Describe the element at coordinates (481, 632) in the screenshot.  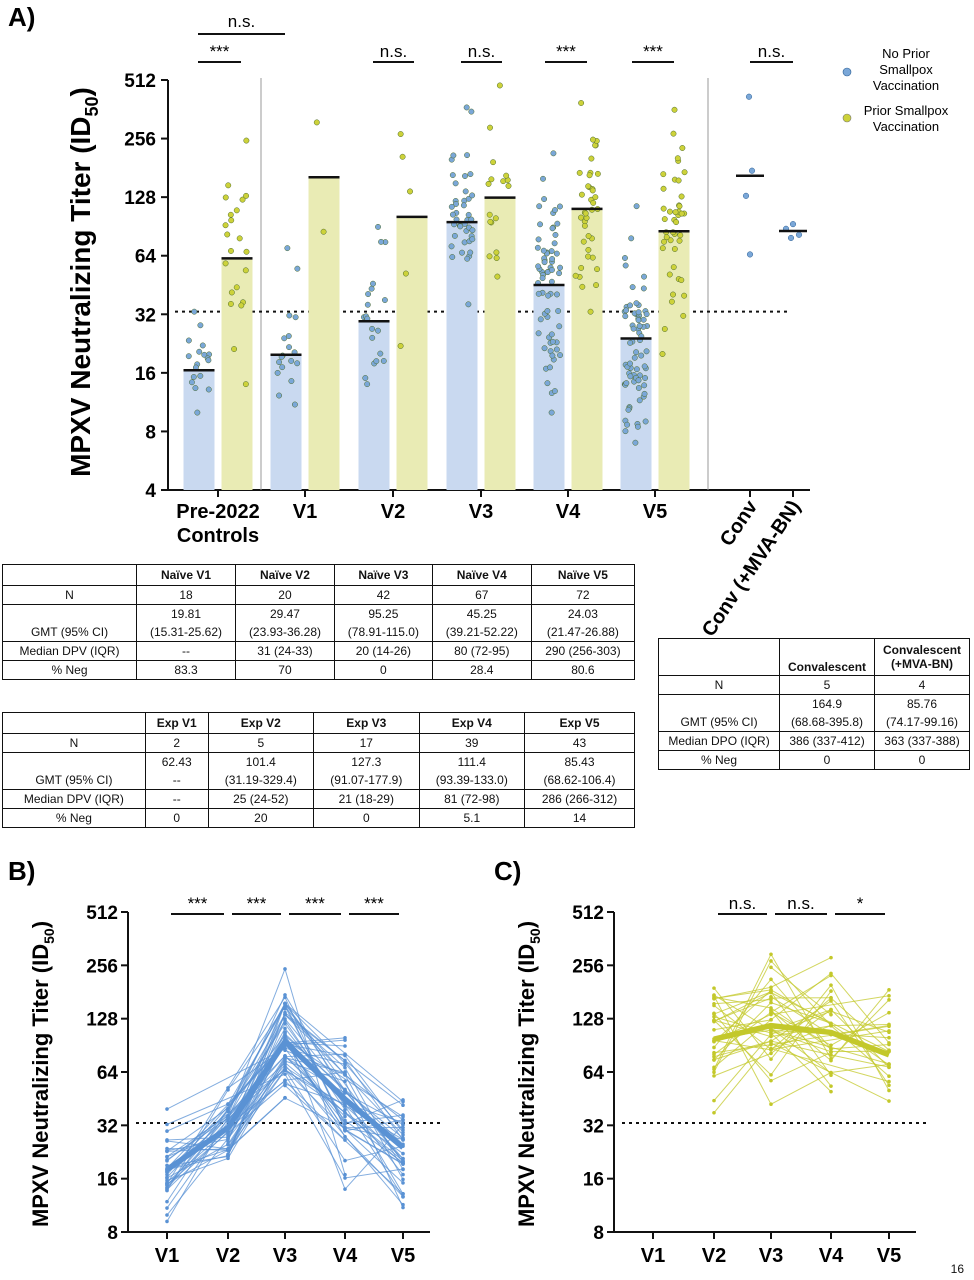
I see `table-cell: (39.21-52.22)` at that location.